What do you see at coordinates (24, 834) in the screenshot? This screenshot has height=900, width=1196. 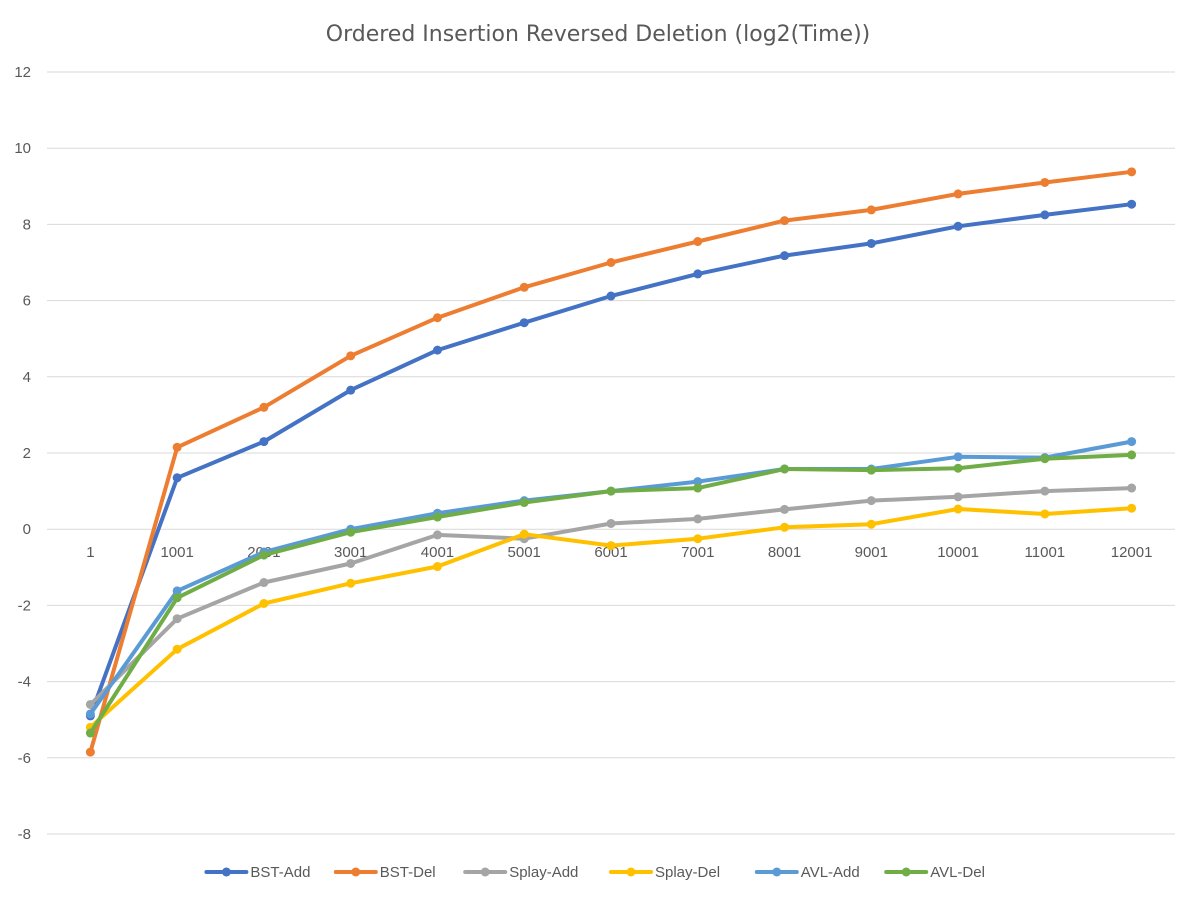 I see `y-tick-label: -8` at bounding box center [24, 834].